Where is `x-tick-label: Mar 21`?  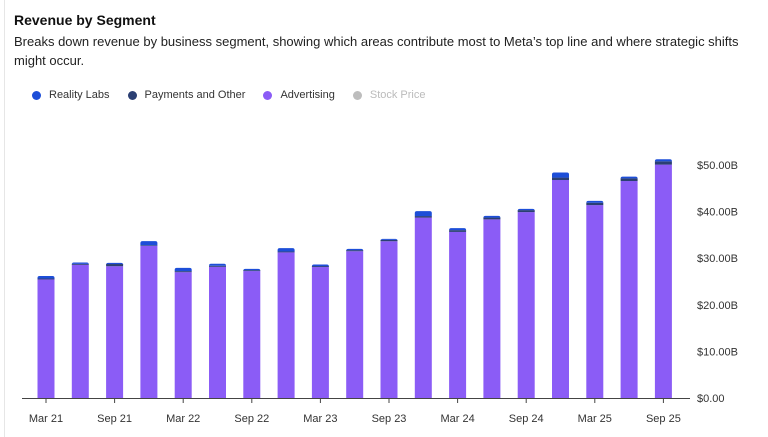 x-tick-label: Mar 21 is located at coordinates (46, 419).